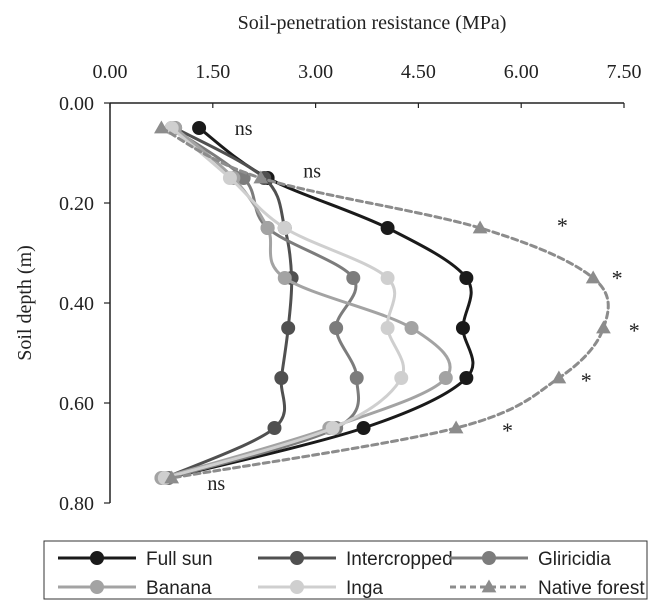  What do you see at coordinates (315, 72) in the screenshot?
I see `x-tick-label: 3.00` at bounding box center [315, 72].